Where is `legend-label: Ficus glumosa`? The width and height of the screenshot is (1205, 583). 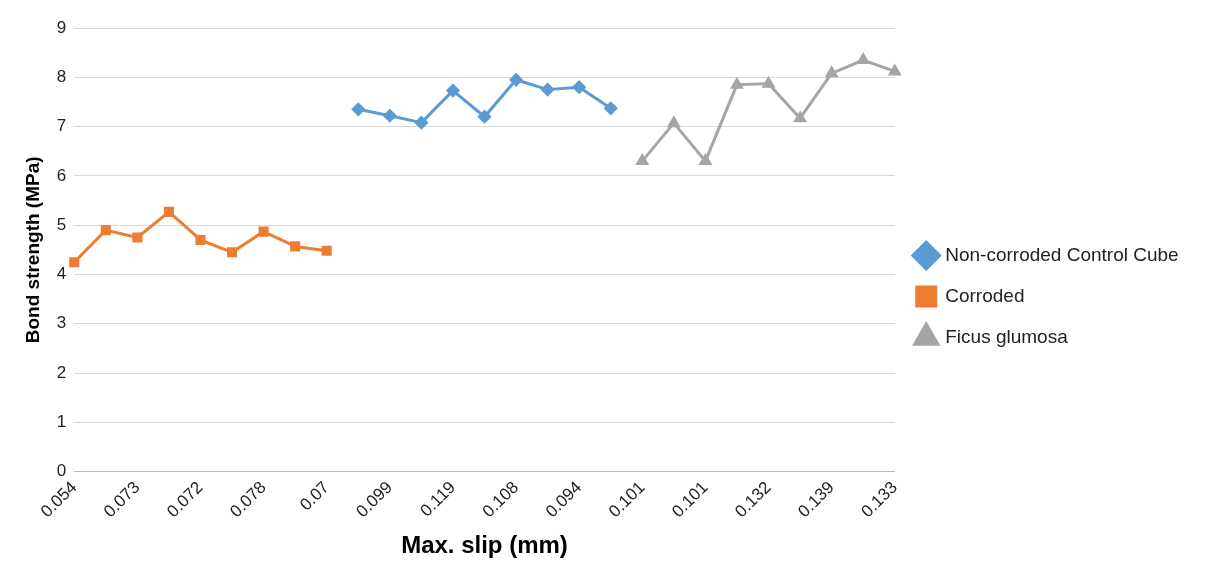 legend-label: Ficus glumosa is located at coordinates (1007, 336).